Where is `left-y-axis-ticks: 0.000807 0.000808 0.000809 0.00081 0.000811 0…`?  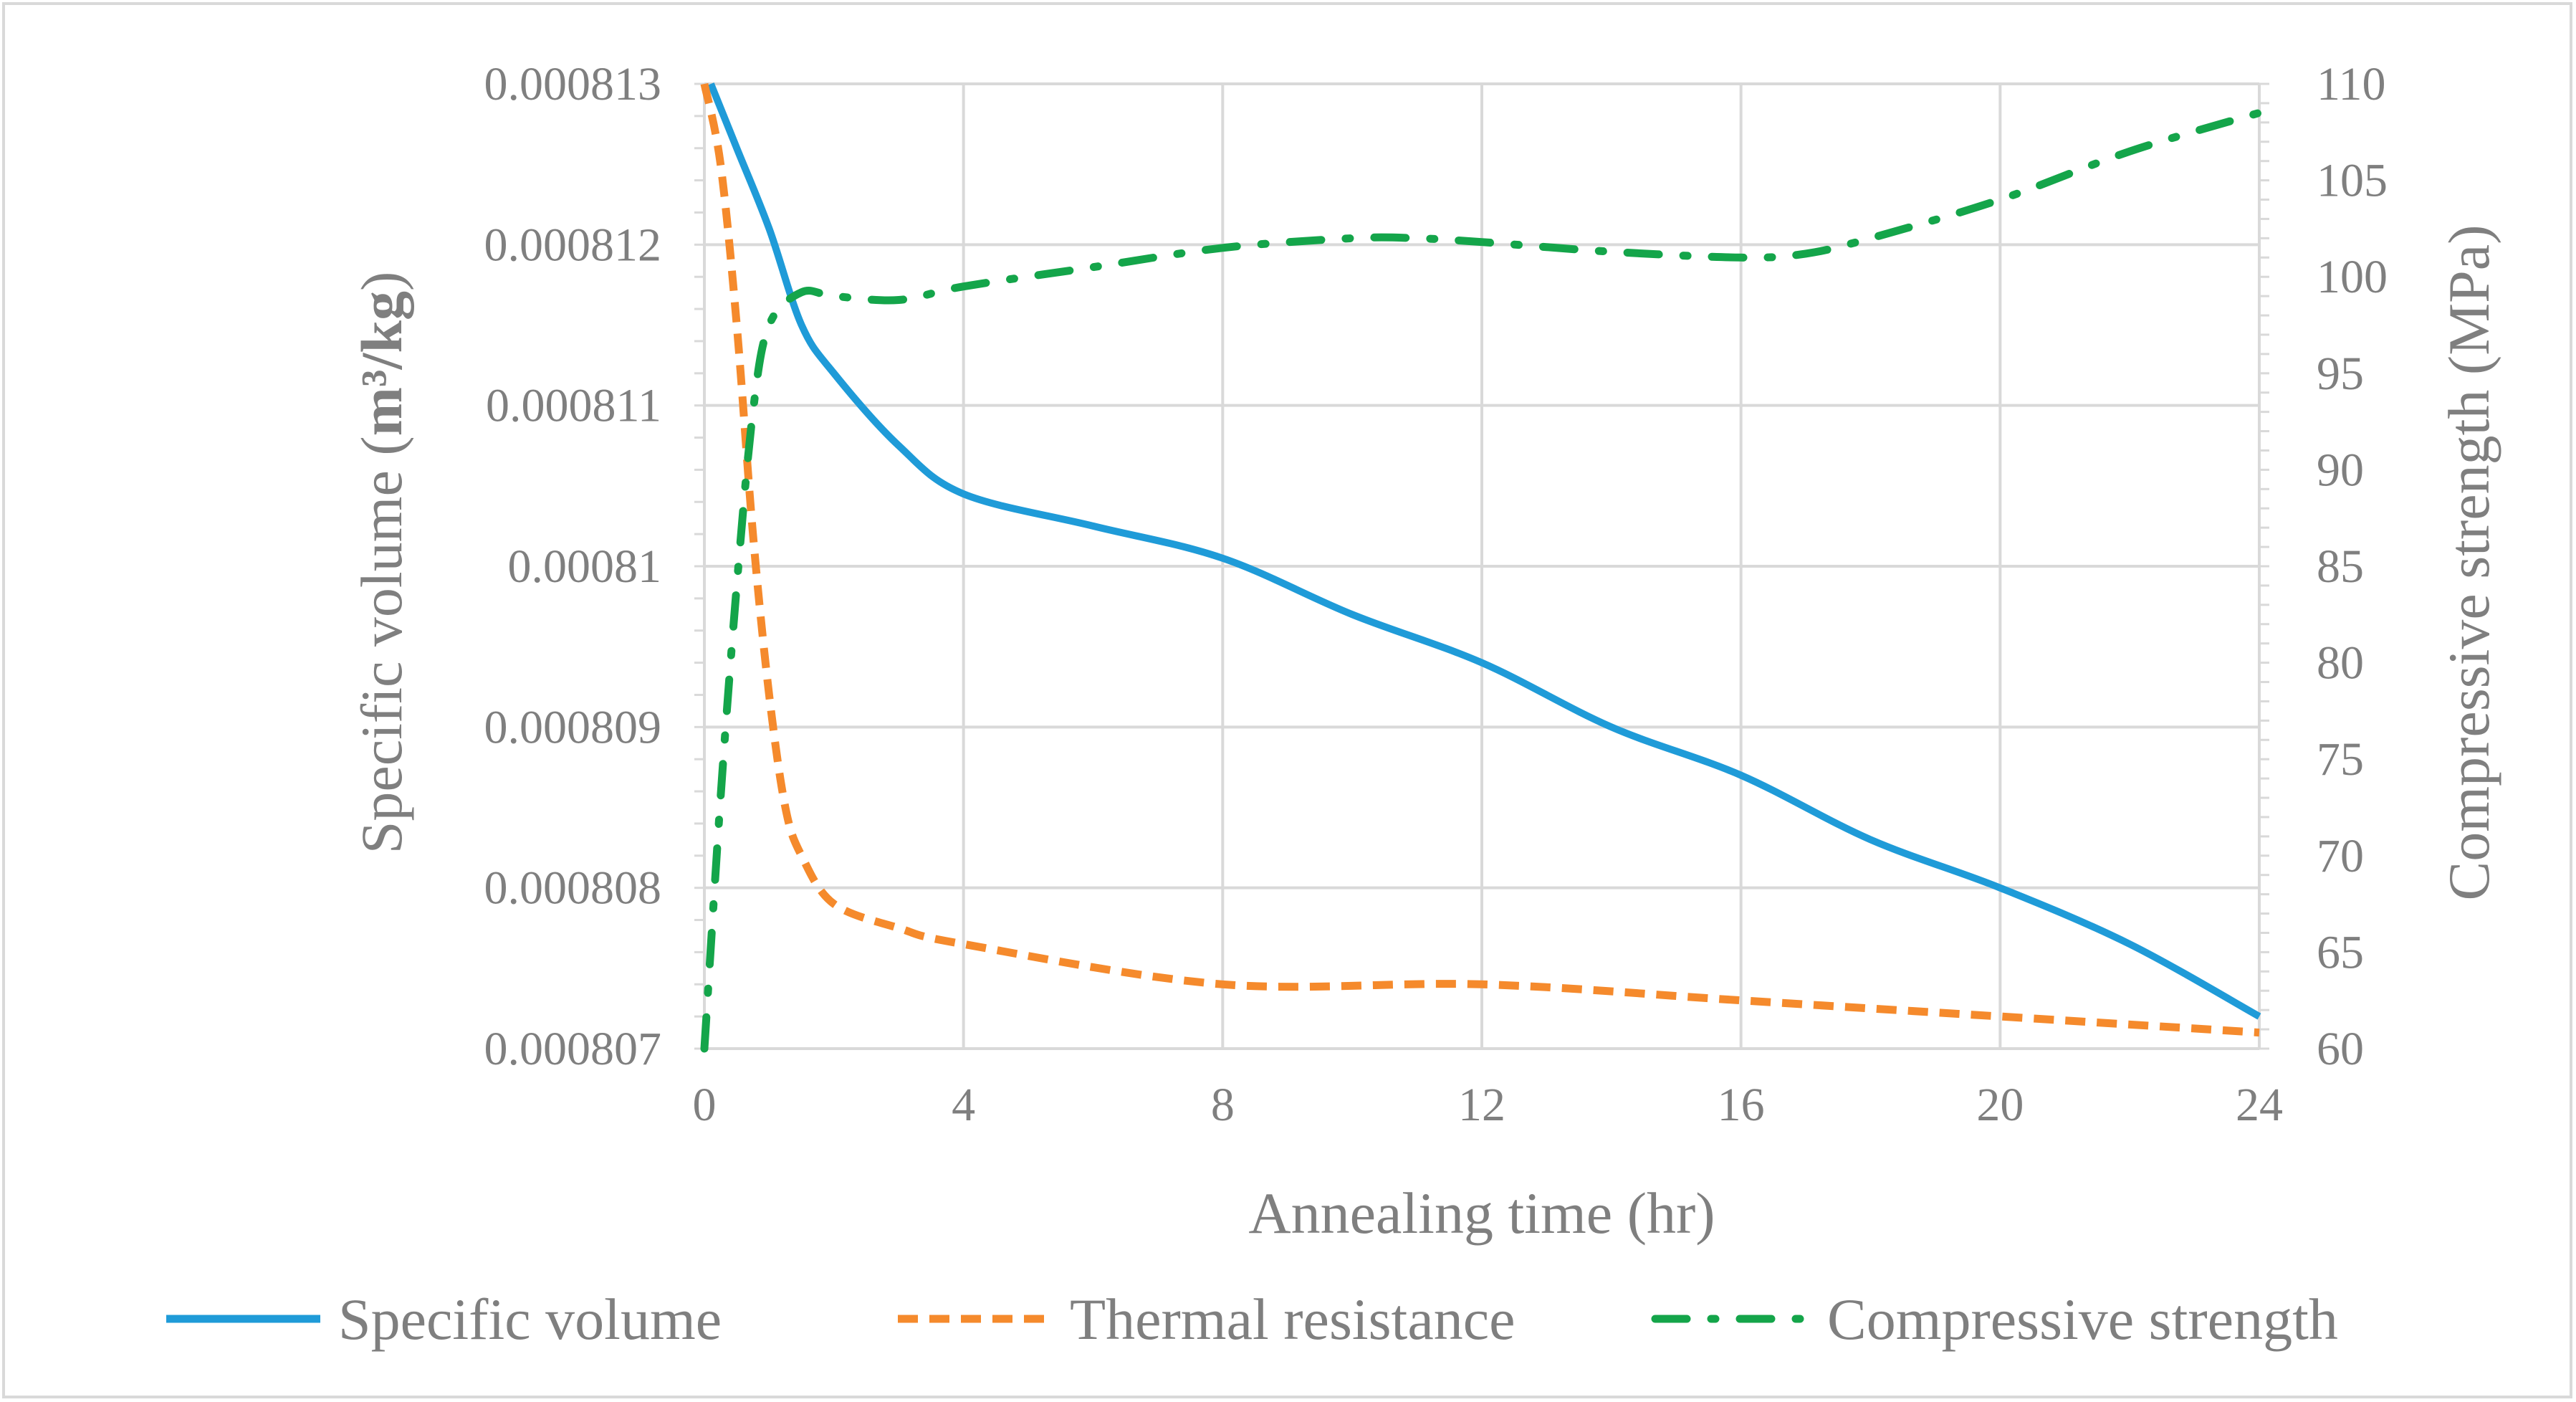 left-y-axis-ticks: 0.000807 0.000808 0.000809 0.00081 0.000811 0… is located at coordinates (573, 566).